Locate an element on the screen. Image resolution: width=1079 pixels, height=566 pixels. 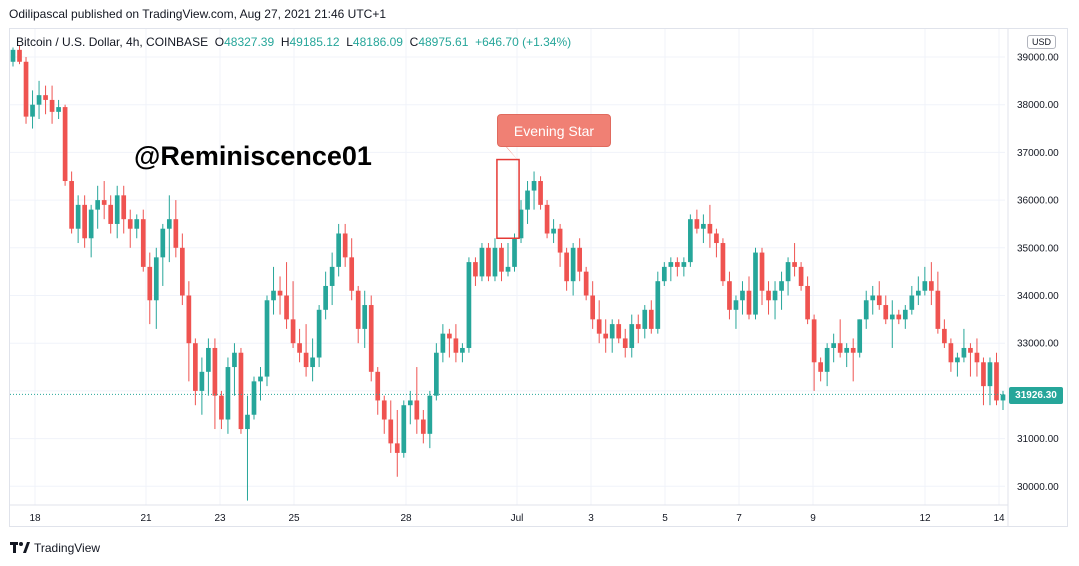
x-tick-label: 25 is located at coordinates (294, 518).